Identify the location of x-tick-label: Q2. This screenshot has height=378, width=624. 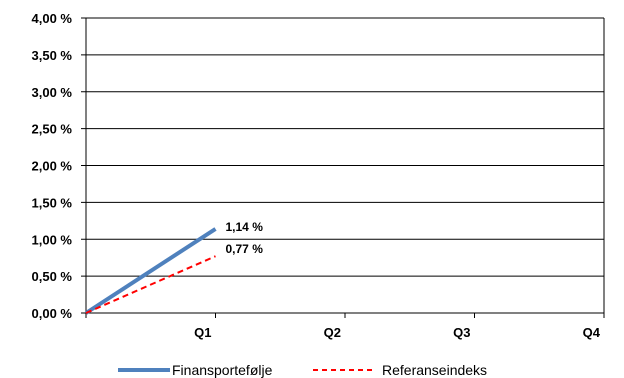
(332, 332).